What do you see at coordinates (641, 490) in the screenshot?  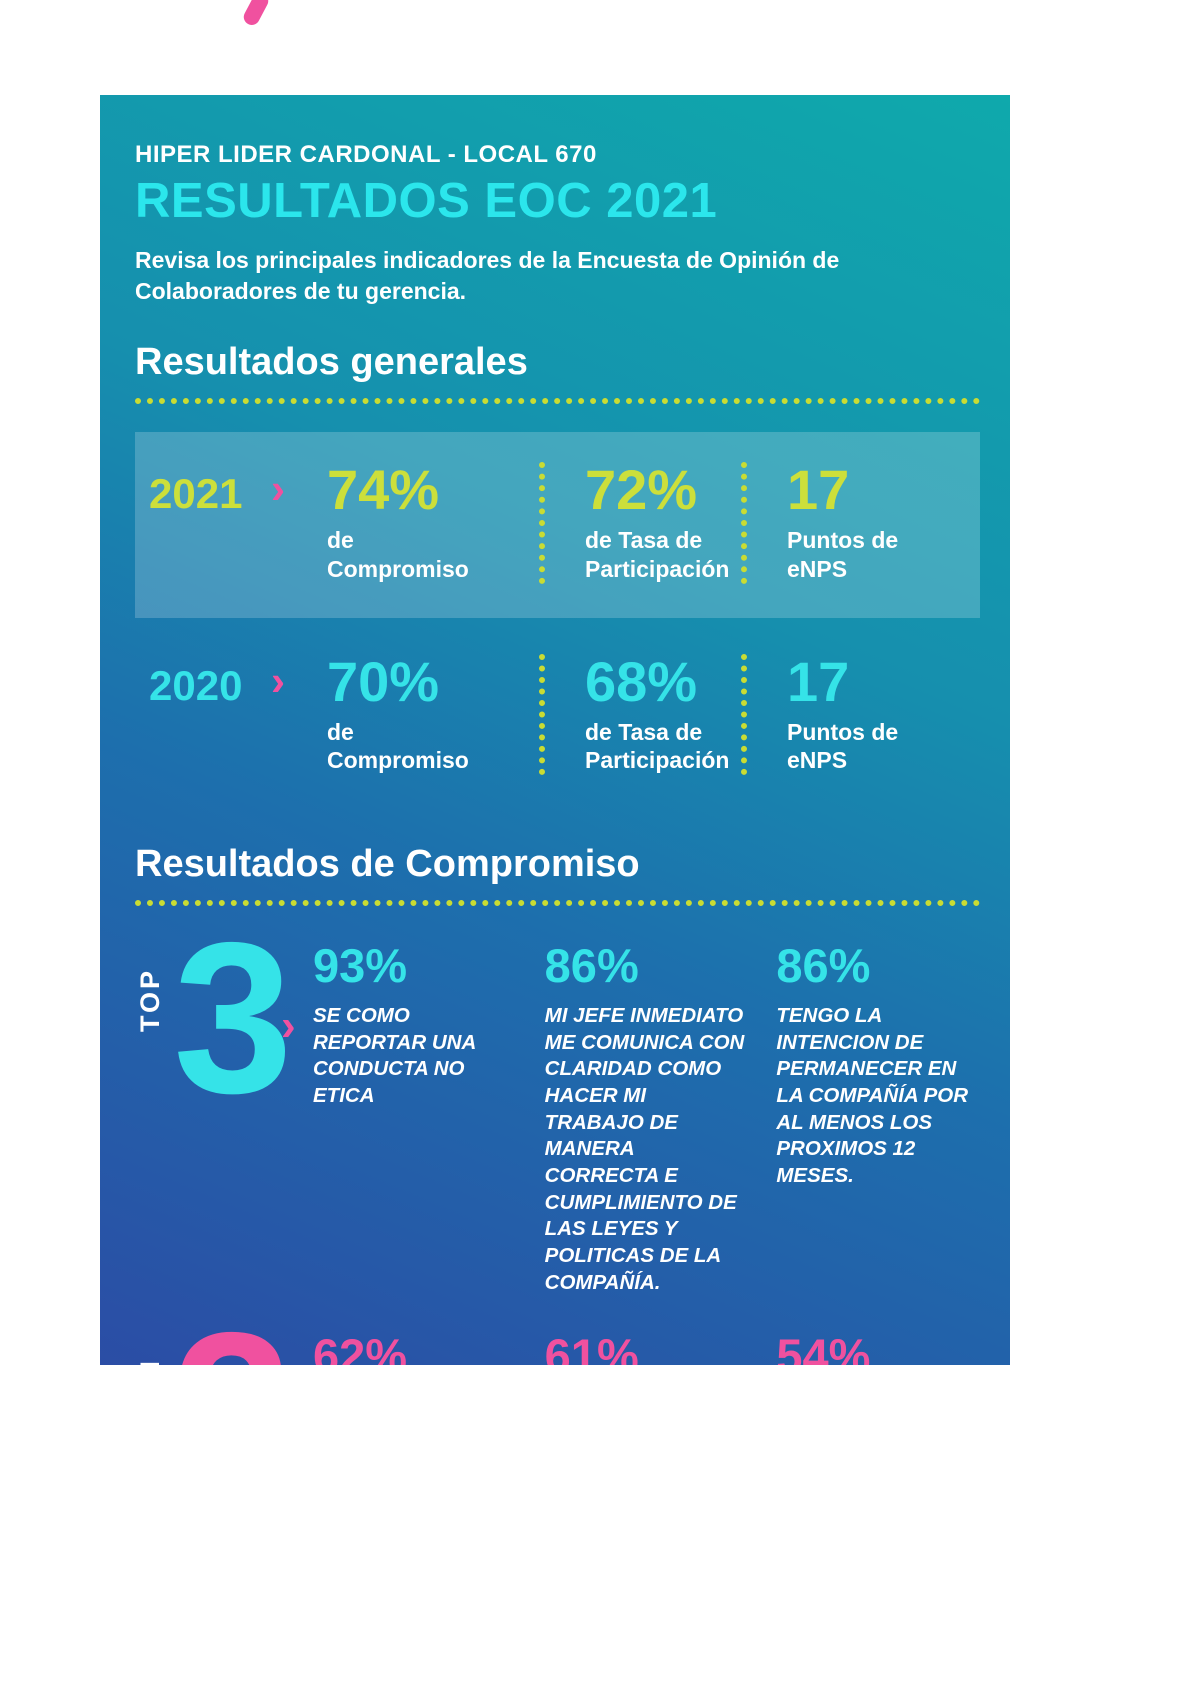 I see `metric-value: 72%` at bounding box center [641, 490].